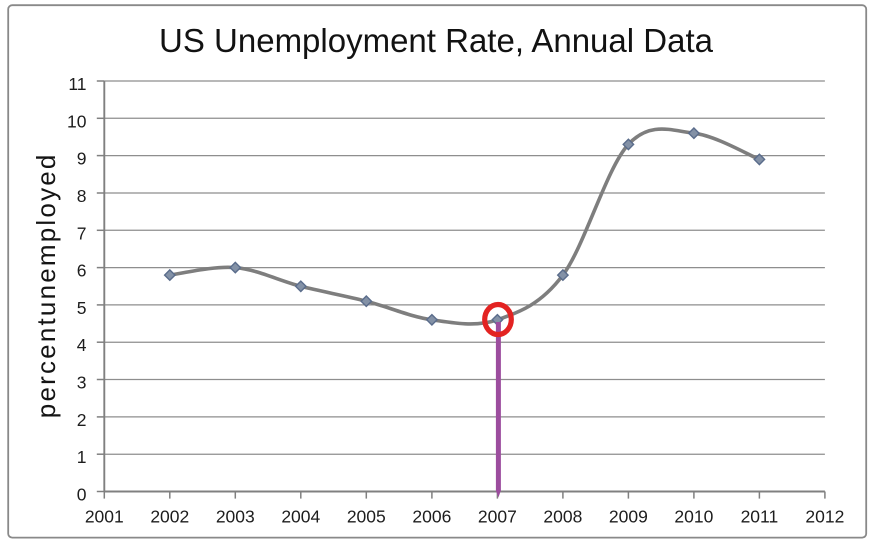 The width and height of the screenshot is (877, 549). What do you see at coordinates (82, 457) in the screenshot?
I see `svg-text: 1` at bounding box center [82, 457].